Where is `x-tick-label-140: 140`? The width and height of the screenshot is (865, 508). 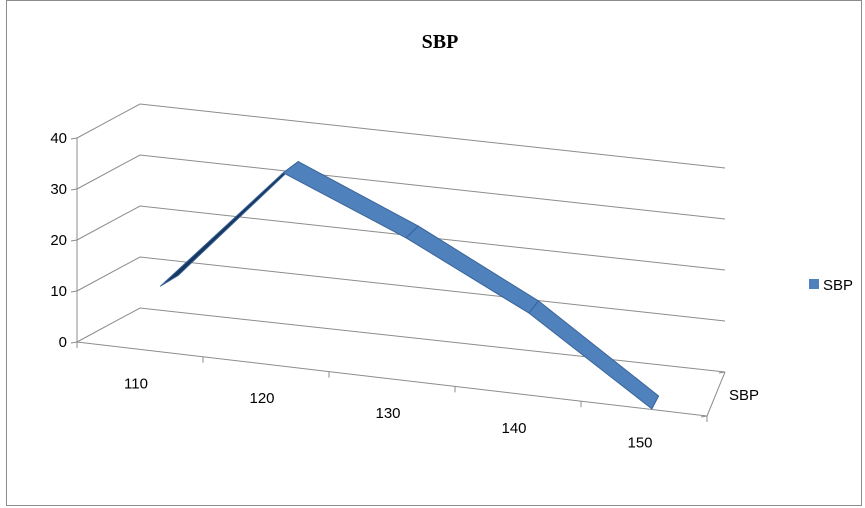 x-tick-label-140: 140 is located at coordinates (513, 428).